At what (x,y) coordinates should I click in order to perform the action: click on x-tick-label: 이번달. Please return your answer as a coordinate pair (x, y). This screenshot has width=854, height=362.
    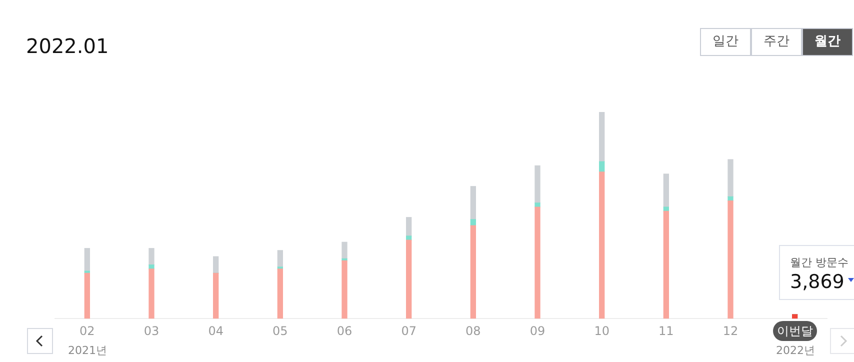
    Looking at the image, I should click on (794, 331).